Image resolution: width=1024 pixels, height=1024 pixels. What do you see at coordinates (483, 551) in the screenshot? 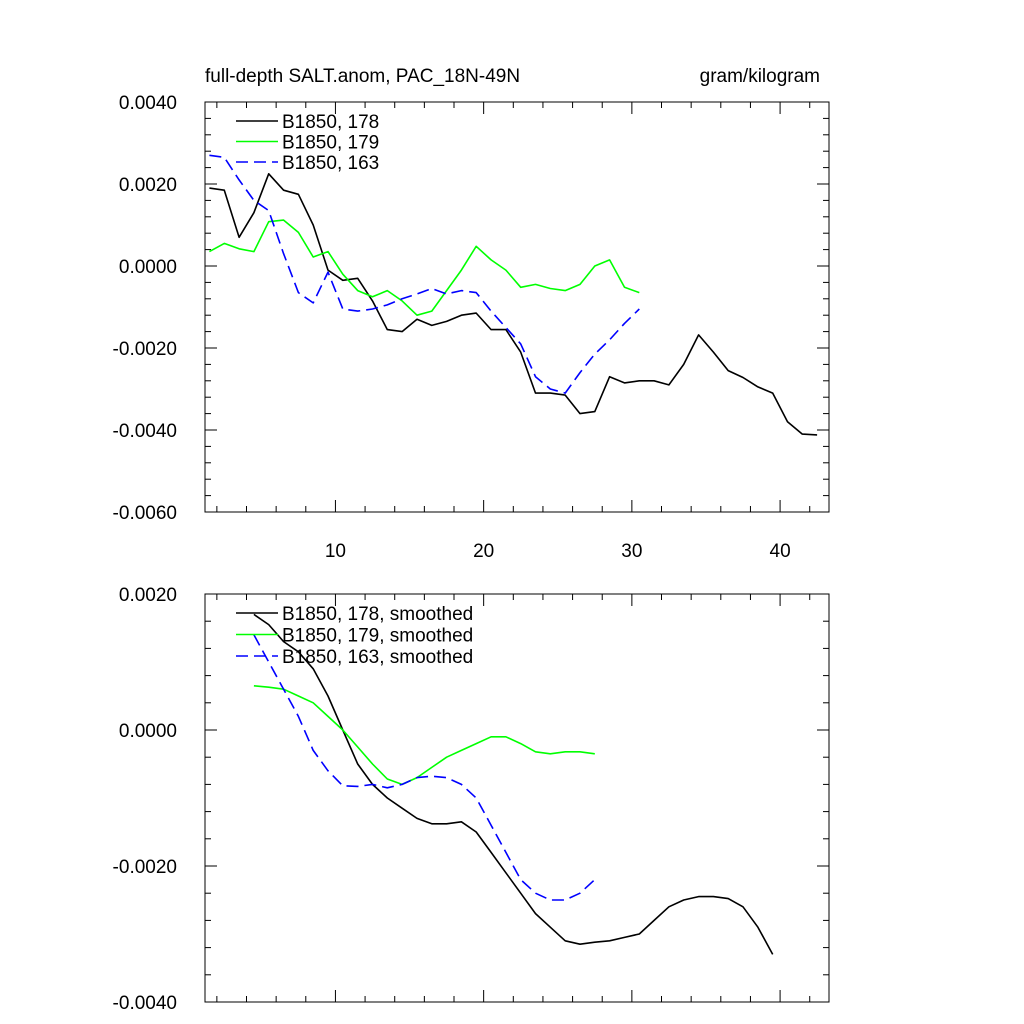
I see `top-x-tick-label: 20` at bounding box center [483, 551].